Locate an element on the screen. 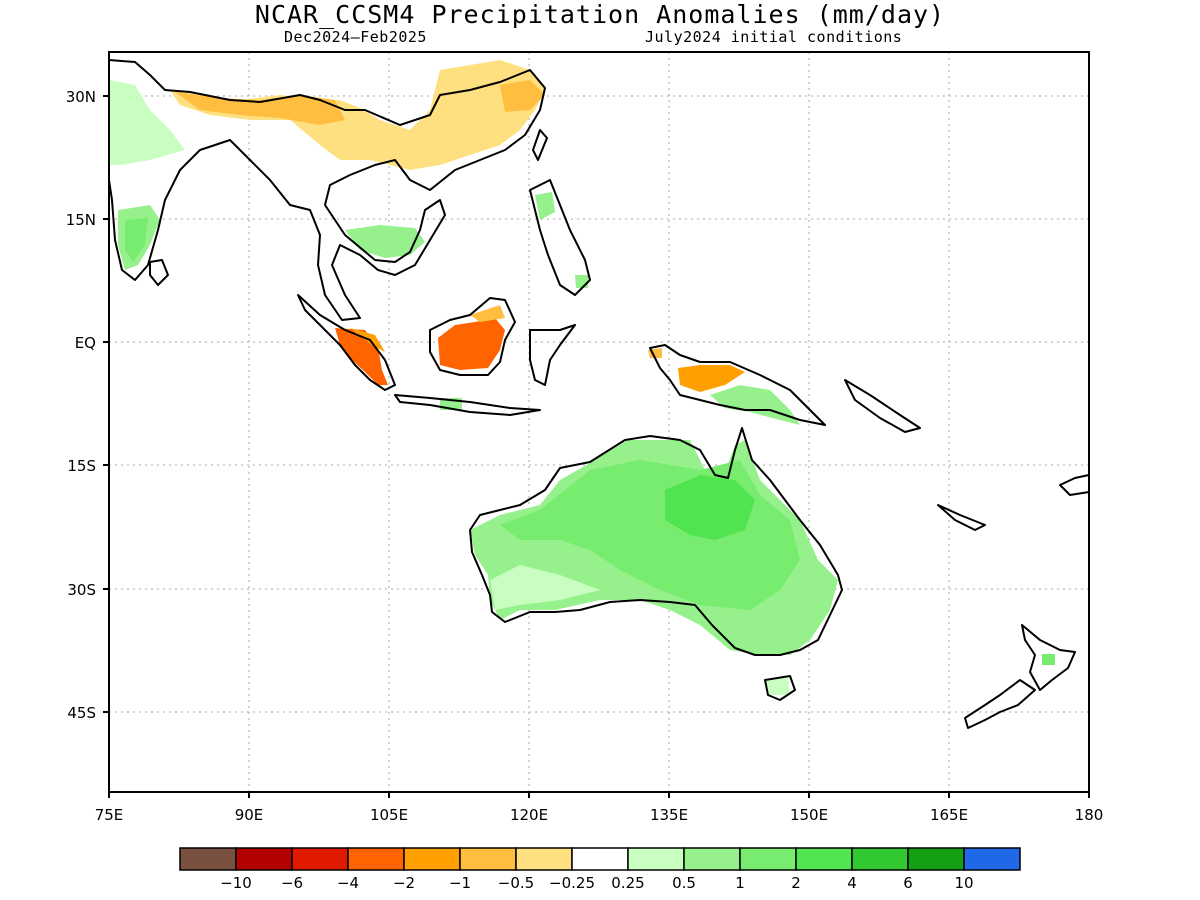  colorbar: −10 −6 −4 −2 −1 −0.5 −0.25 0.25 0.5 1 2 4 6 10 is located at coordinates (600, 869).